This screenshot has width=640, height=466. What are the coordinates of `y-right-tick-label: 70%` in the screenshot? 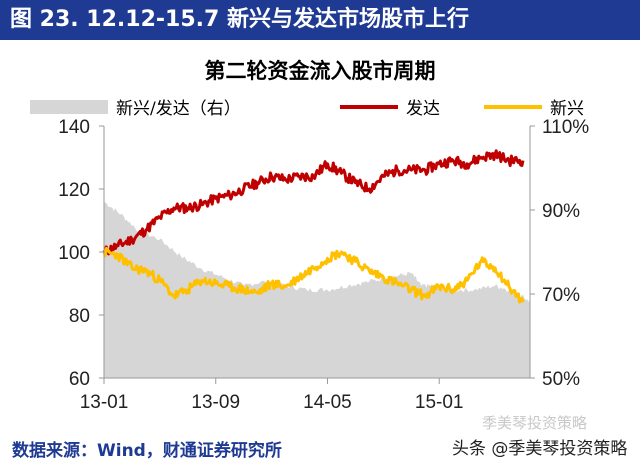 It's located at (561, 295).